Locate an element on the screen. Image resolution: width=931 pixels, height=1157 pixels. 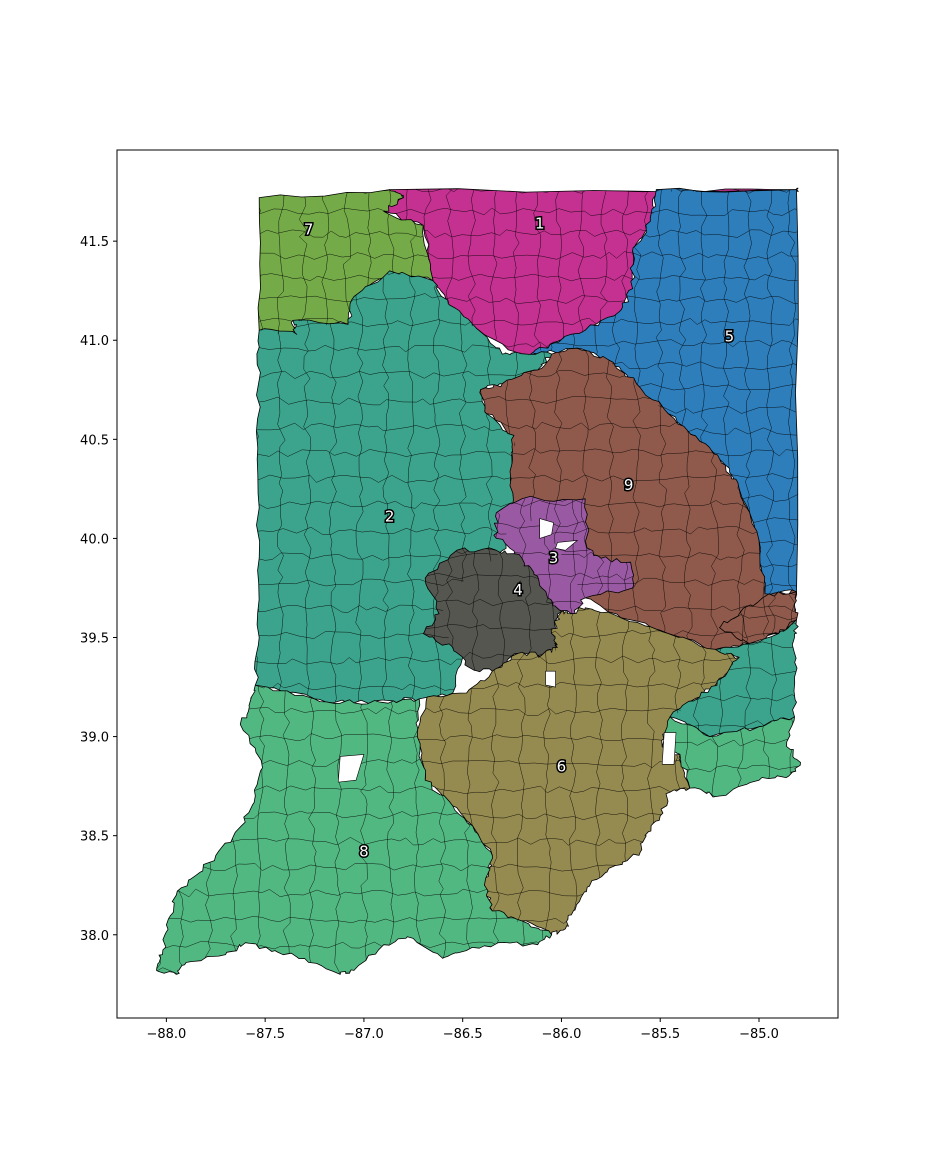
district-label-8: 8 is located at coordinates (364, 852).